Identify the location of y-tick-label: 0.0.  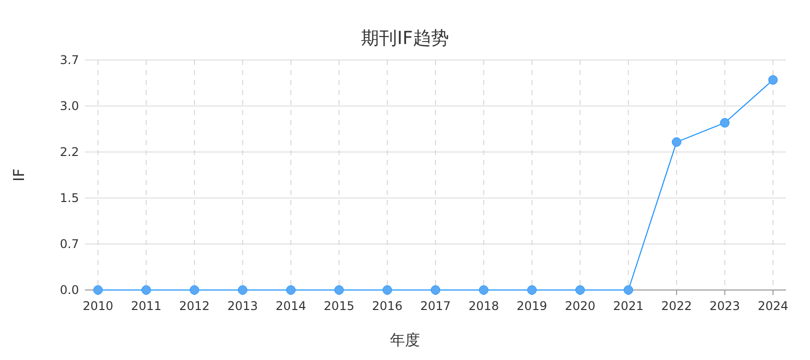
(69, 290).